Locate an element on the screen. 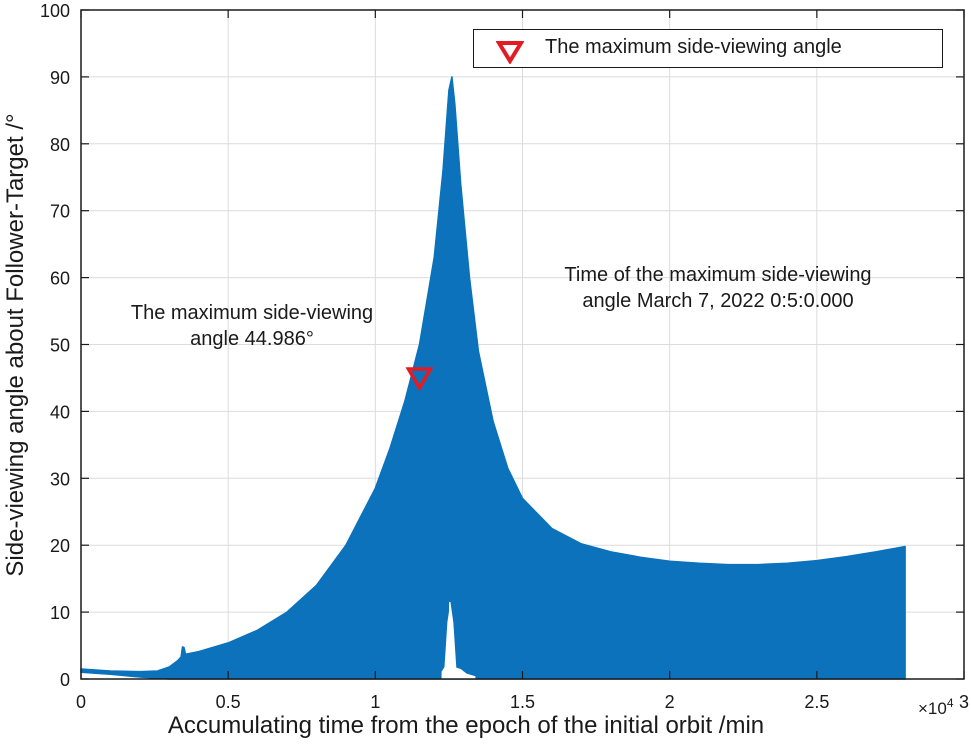  annotation-line: Time of the maximum side-viewing is located at coordinates (718, 275).